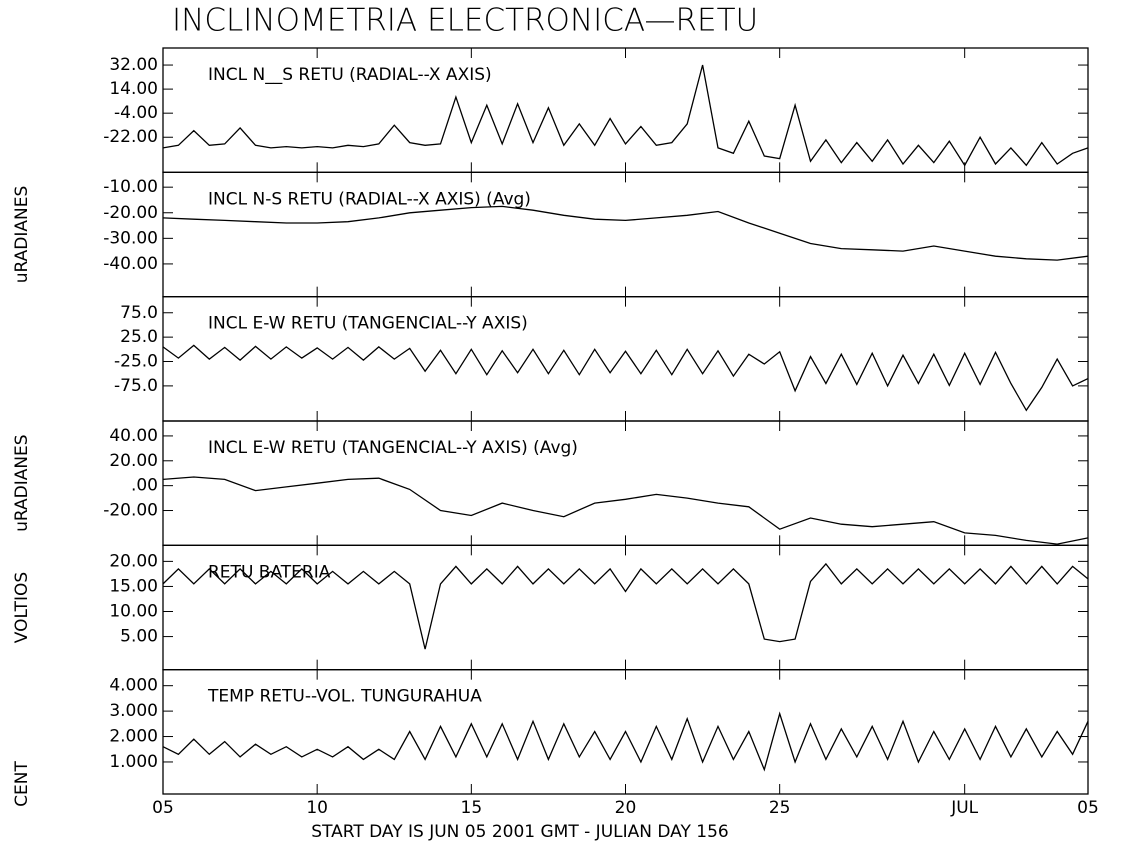 Image resolution: width=1123 pixels, height=850 pixels. What do you see at coordinates (133, 711) in the screenshot?
I see `y-tick-label: 3.000` at bounding box center [133, 711].